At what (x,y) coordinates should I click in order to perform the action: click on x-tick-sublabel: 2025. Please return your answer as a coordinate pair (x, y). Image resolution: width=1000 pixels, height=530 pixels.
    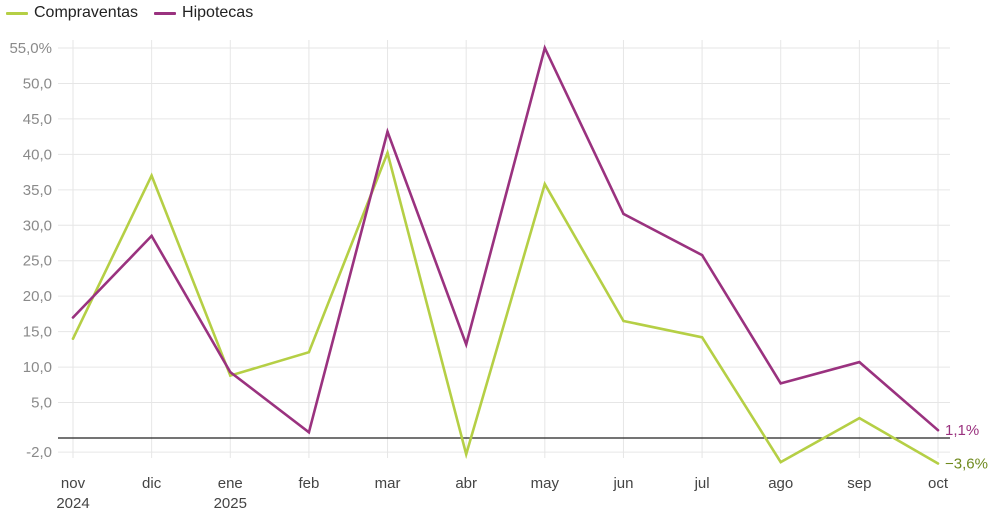
    Looking at the image, I should click on (230, 503).